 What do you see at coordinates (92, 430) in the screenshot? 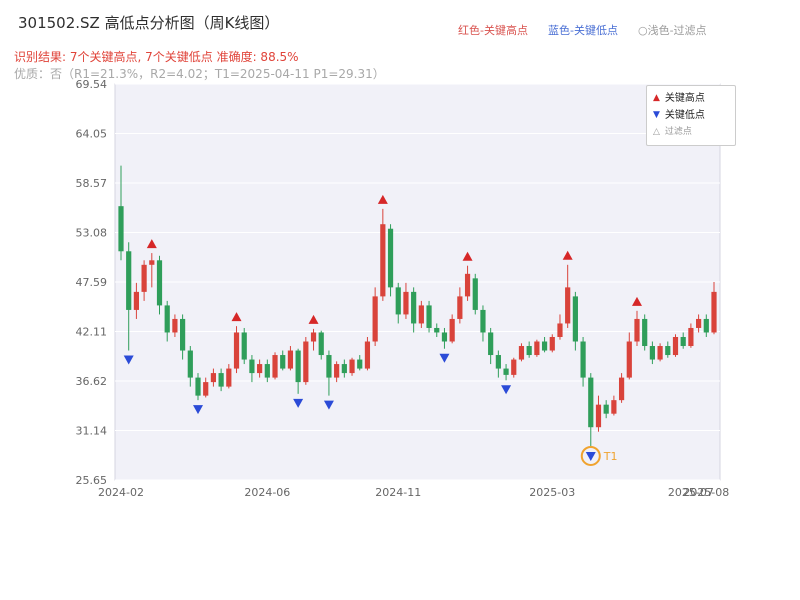
I see `y-tick-label: 31.14` at bounding box center [92, 430].